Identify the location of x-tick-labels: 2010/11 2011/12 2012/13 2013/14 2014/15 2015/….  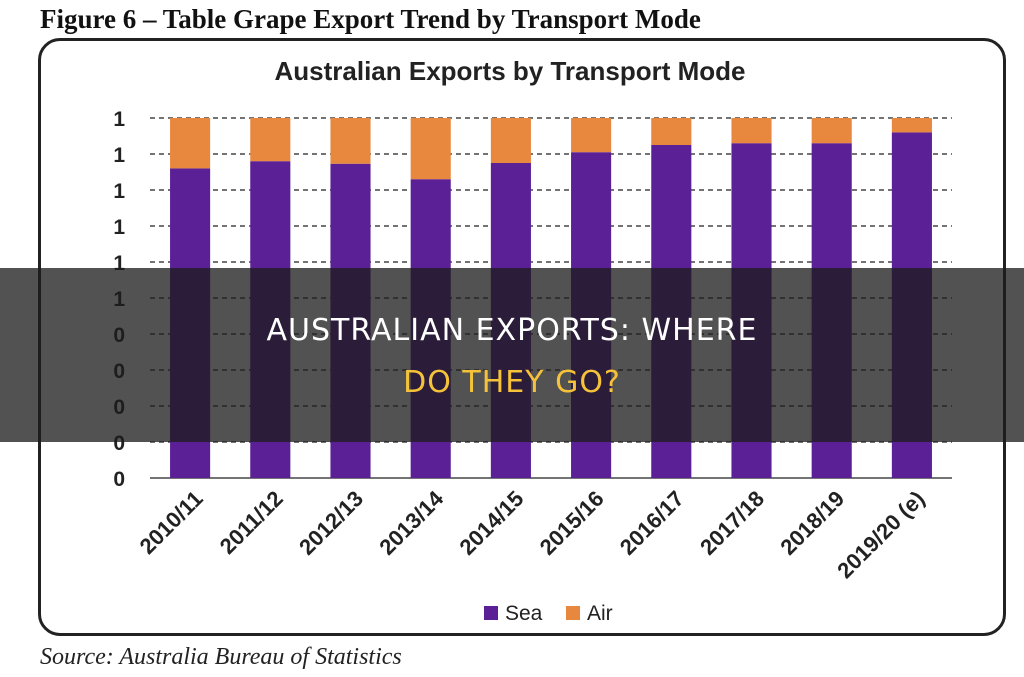
(532, 534).